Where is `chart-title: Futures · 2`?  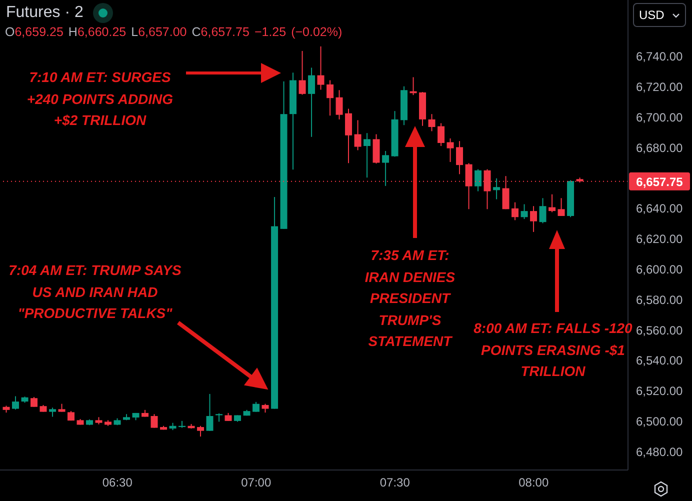
chart-title: Futures · 2 is located at coordinates (45, 13).